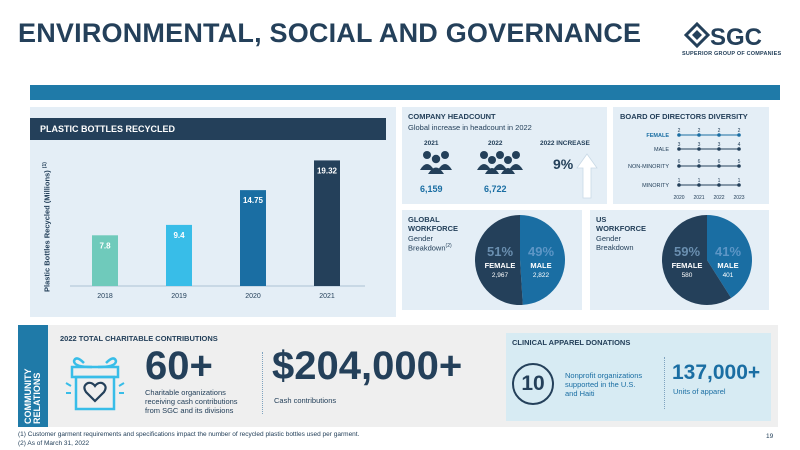 The image size is (800, 450). What do you see at coordinates (179, 366) in the screenshot?
I see `charitable-orgs-value: 60+` at bounding box center [179, 366].